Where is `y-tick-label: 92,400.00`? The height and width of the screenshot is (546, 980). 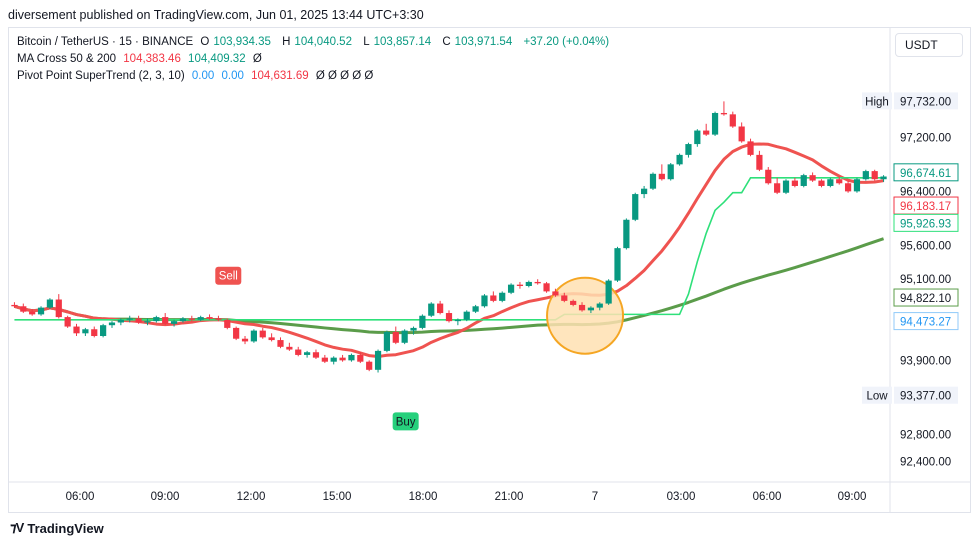 y-tick-label: 92,400.00 is located at coordinates (925, 463).